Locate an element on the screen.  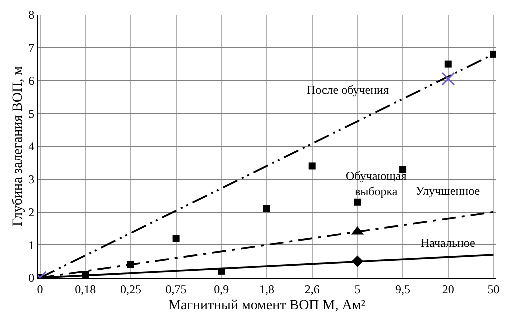
x-tick-label: 0,25 is located at coordinates (131, 289).